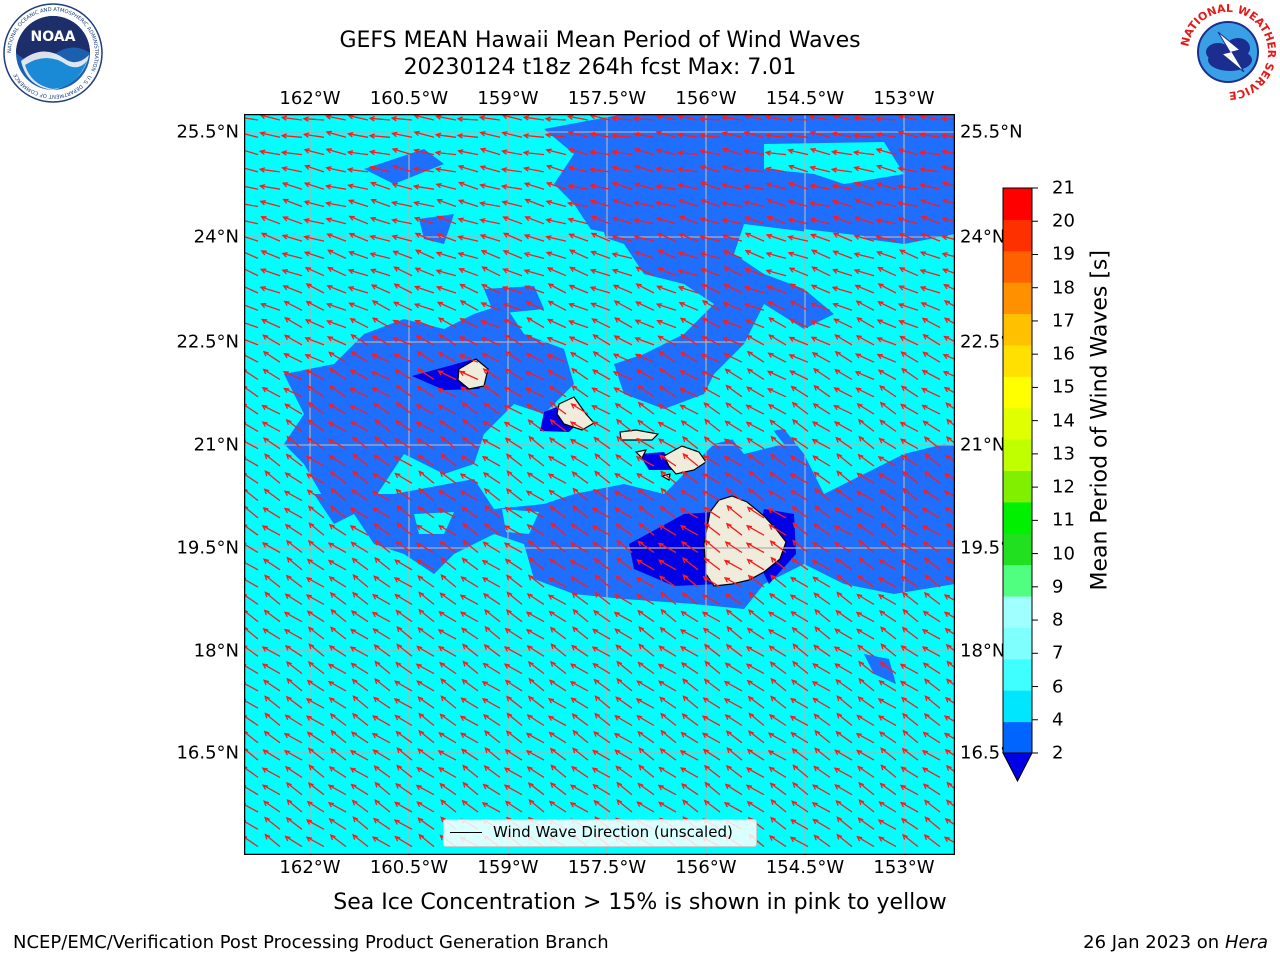 This screenshot has height=960, width=1280. What do you see at coordinates (1017, 470) in the screenshot?
I see `colorbar-frame` at bounding box center [1017, 470].